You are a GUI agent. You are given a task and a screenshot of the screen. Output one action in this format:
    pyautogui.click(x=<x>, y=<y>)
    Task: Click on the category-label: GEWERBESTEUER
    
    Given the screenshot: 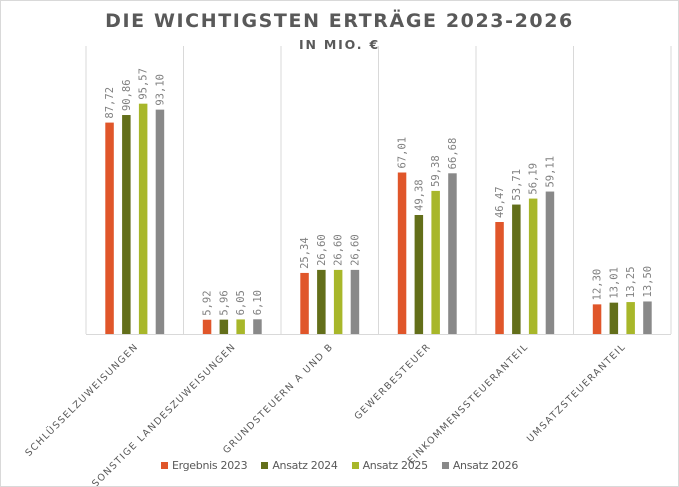 What is the action you would take?
    pyautogui.click(x=392, y=381)
    